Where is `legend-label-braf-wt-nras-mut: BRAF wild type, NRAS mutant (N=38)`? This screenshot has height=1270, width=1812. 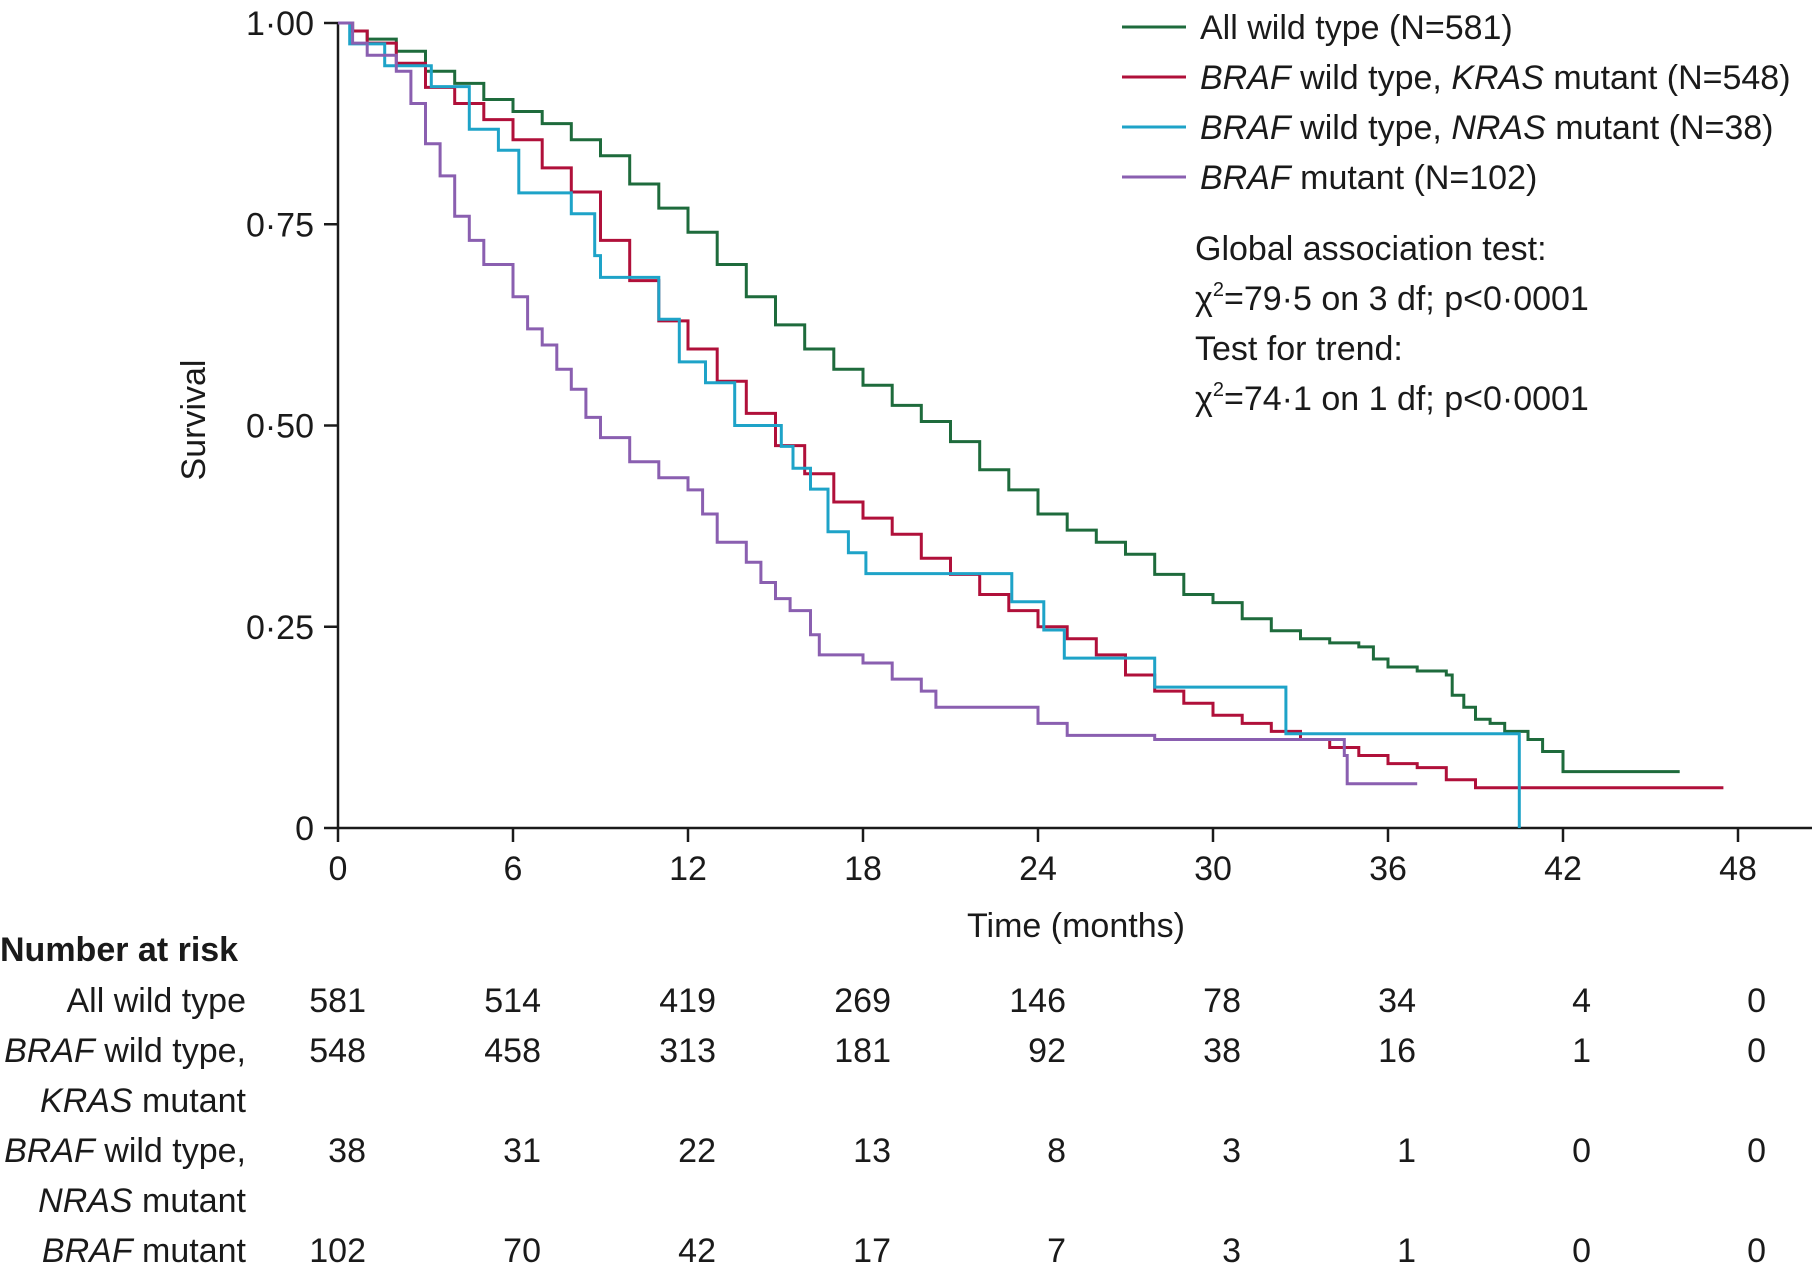 legend-label-braf-wt-nras-mut: BRAF wild type, NRAS mutant (N=38) is located at coordinates (1487, 128).